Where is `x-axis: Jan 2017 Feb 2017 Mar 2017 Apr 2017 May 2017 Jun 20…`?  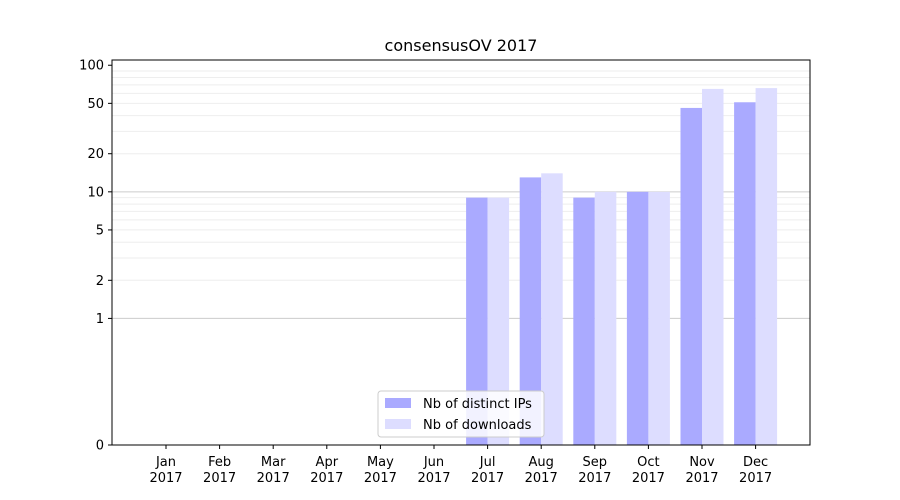
x-axis: Jan 2017 Feb 2017 Mar 2017 Apr 2017 May 2017 Jun 20… is located at coordinates (460, 465).